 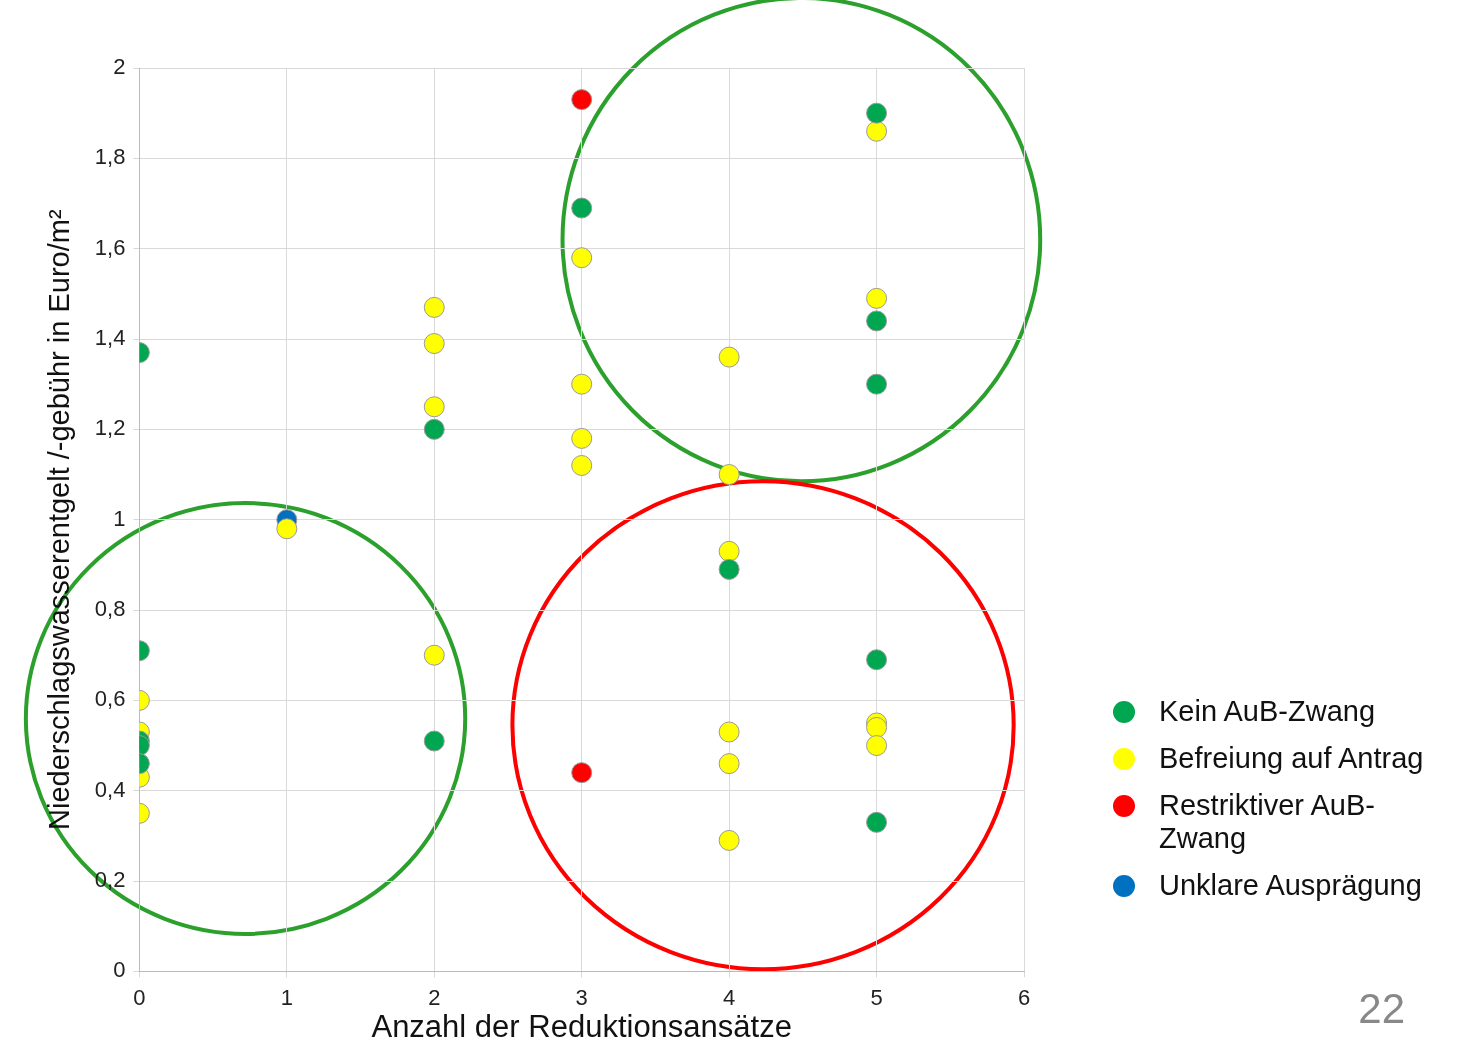 What do you see at coordinates (139, 997) in the screenshot?
I see `x-tick-label: 0` at bounding box center [139, 997].